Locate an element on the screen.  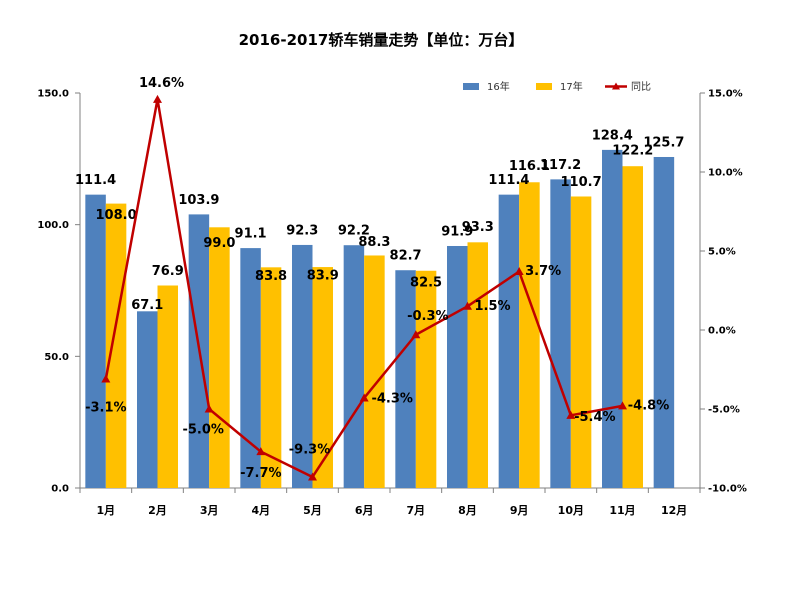
right-axis-tick-label: 10.0% is located at coordinates (725, 173).